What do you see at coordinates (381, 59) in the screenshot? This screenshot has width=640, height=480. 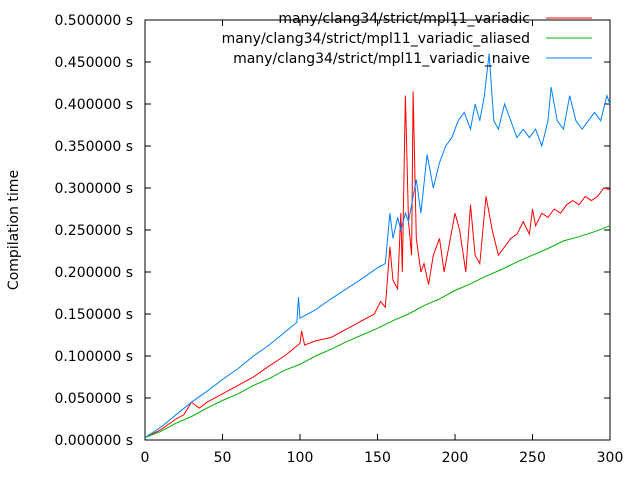 I see `legend-label-3: many/clang34/strict/mpl11_variadic_naive` at bounding box center [381, 59].